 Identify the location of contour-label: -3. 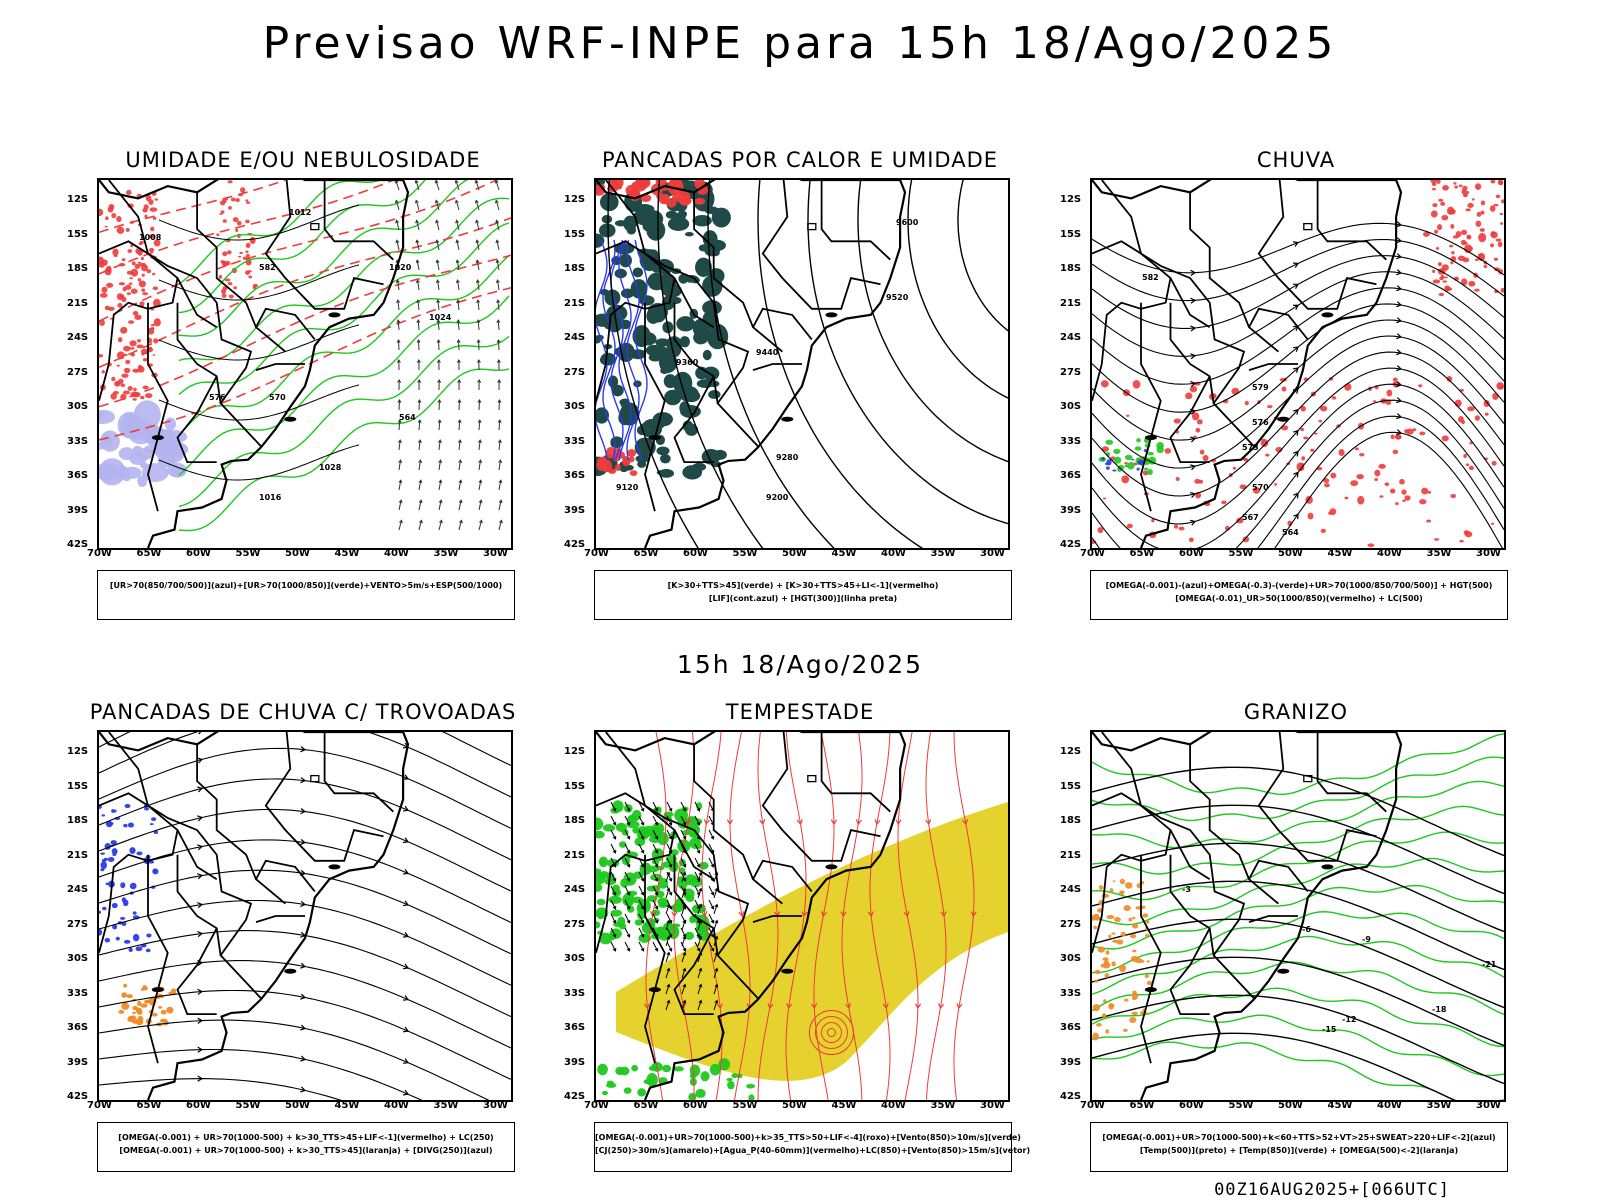
(1186, 889).